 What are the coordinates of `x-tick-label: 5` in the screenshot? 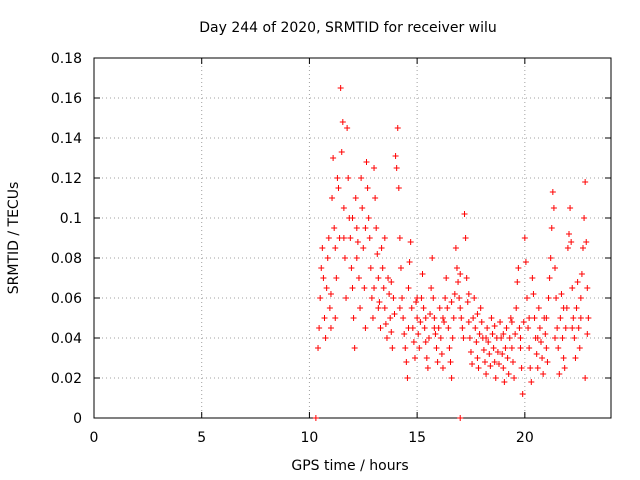 It's located at (201, 438).